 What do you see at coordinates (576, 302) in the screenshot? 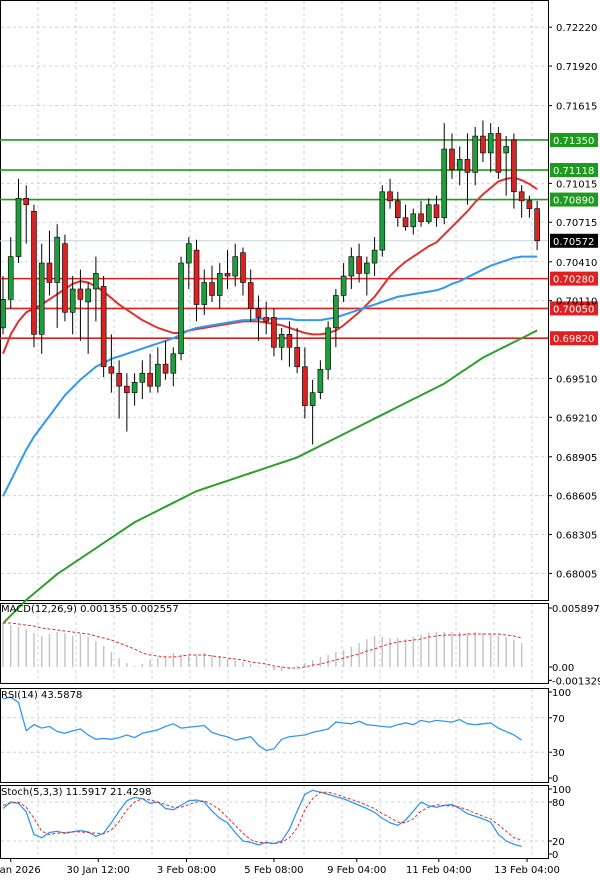
I see `y-tick-label: 0.70110` at bounding box center [576, 302].